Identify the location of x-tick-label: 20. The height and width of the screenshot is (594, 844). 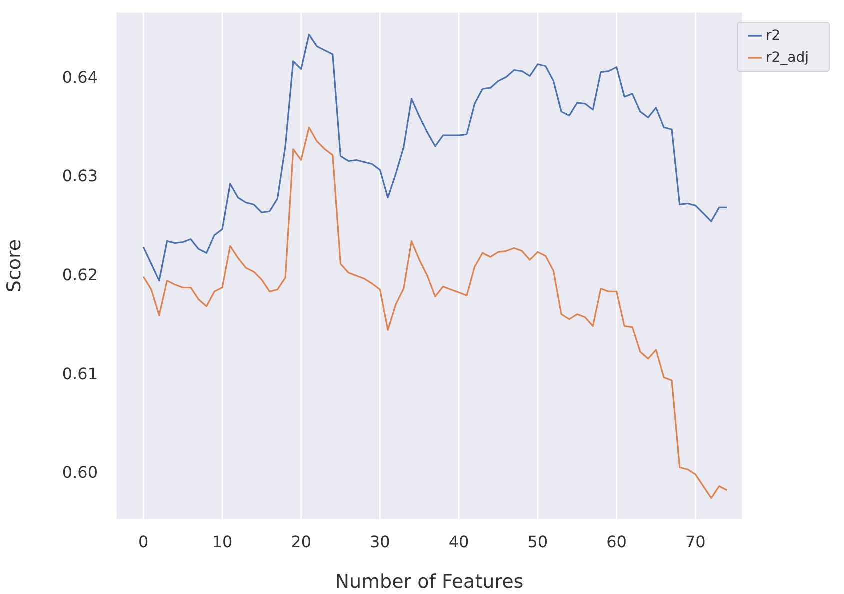
(301, 542).